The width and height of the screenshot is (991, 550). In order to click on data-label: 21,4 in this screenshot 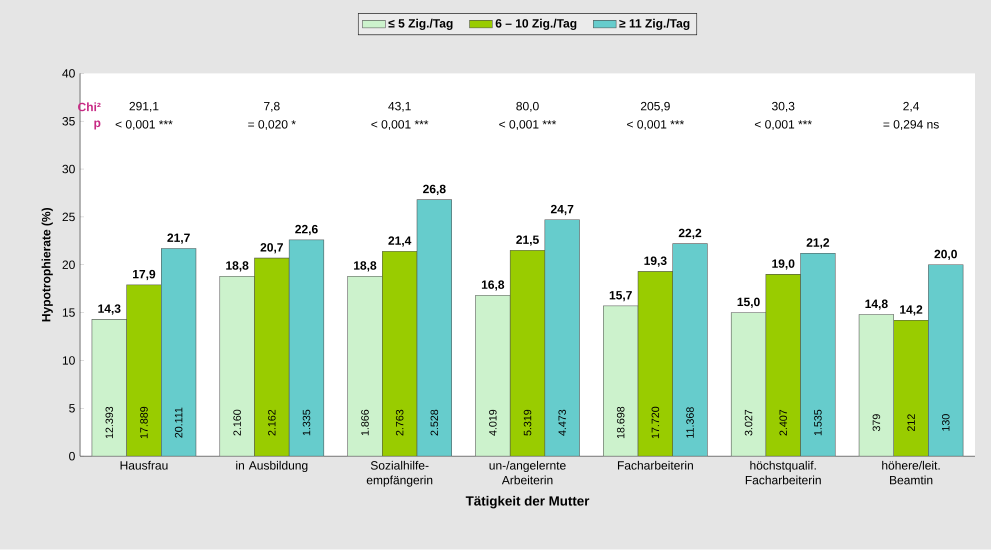, I will do `click(400, 241)`.